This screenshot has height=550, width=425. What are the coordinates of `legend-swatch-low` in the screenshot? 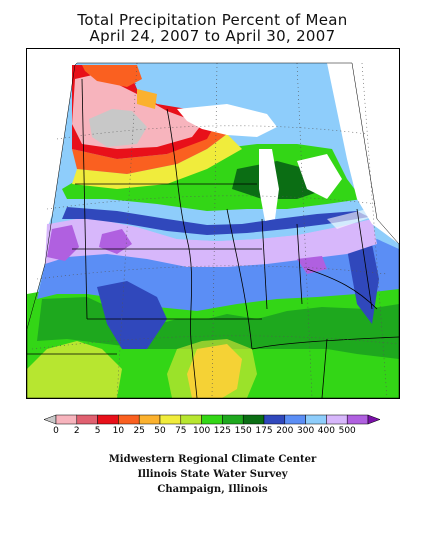 It's located at (50, 419).